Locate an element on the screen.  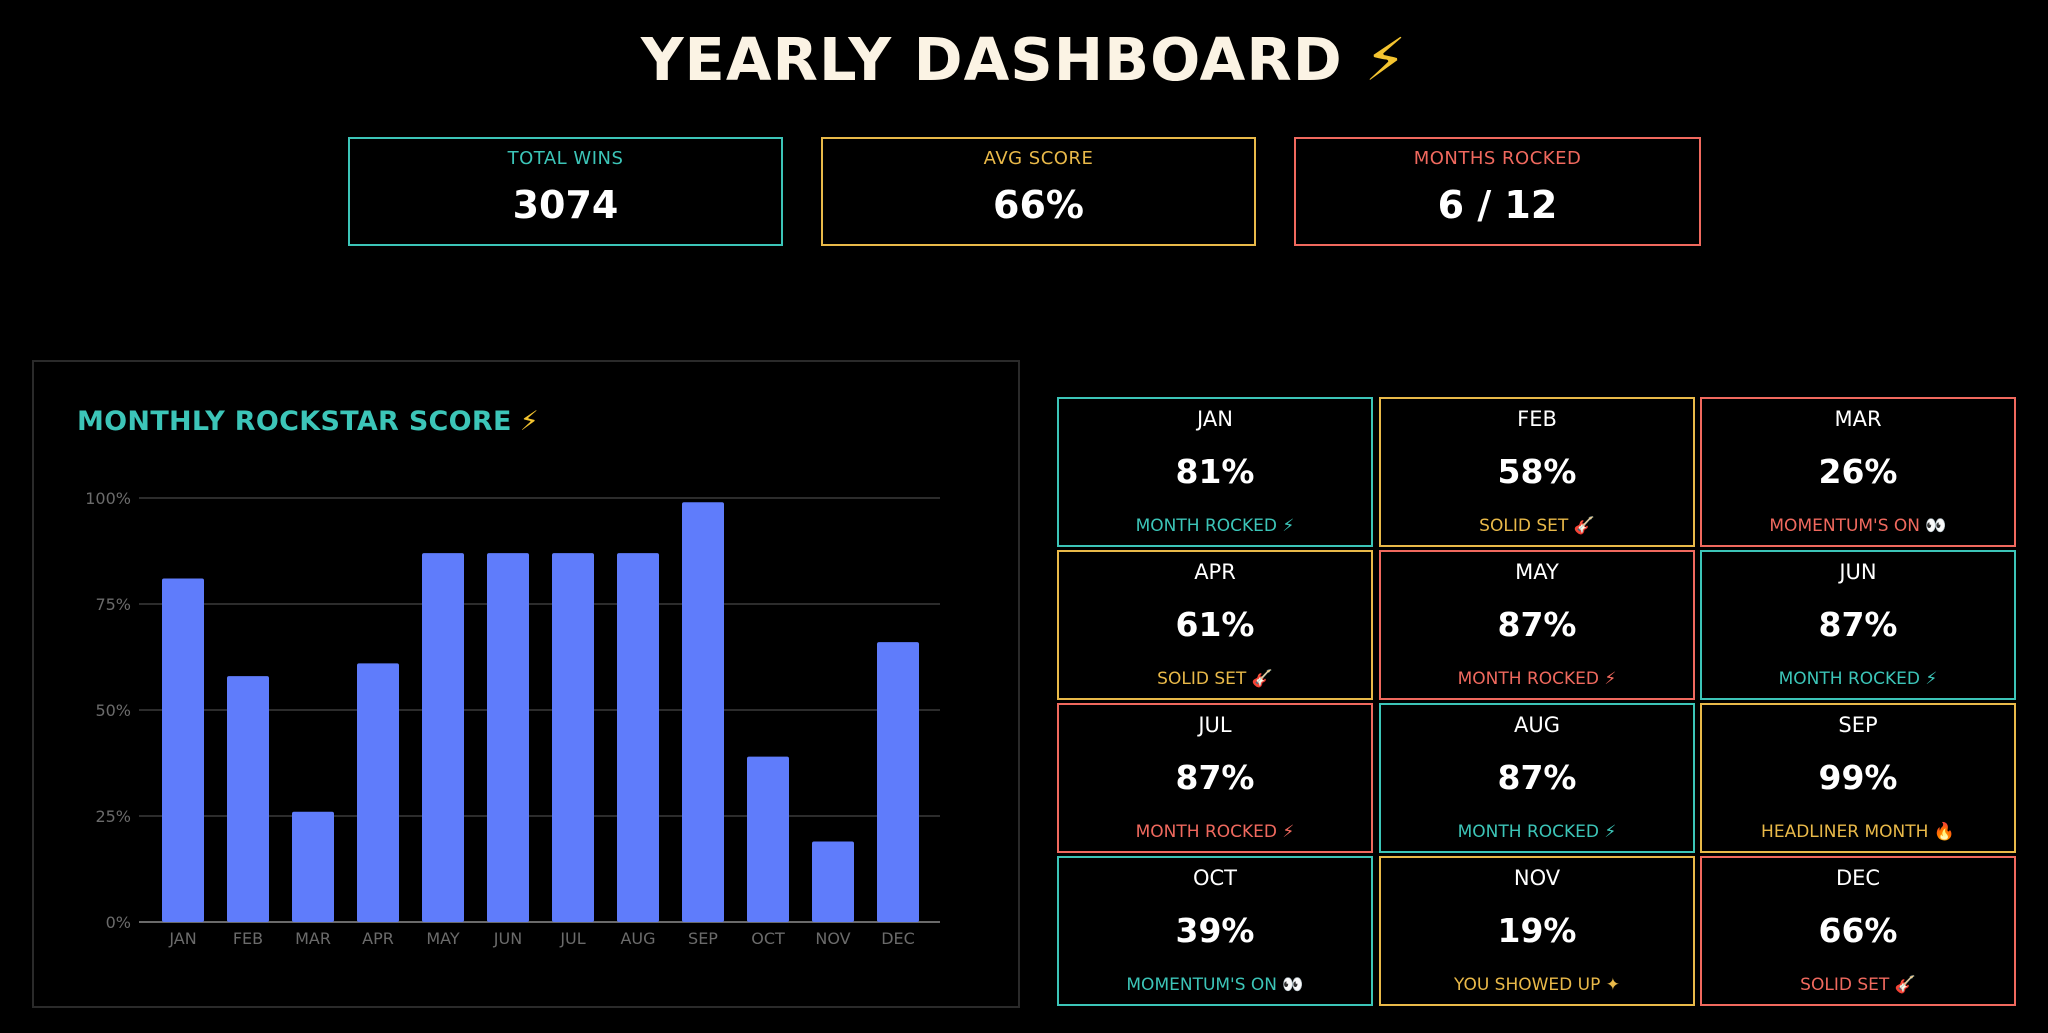
month-card-name: SEP is located at coordinates (1858, 725).